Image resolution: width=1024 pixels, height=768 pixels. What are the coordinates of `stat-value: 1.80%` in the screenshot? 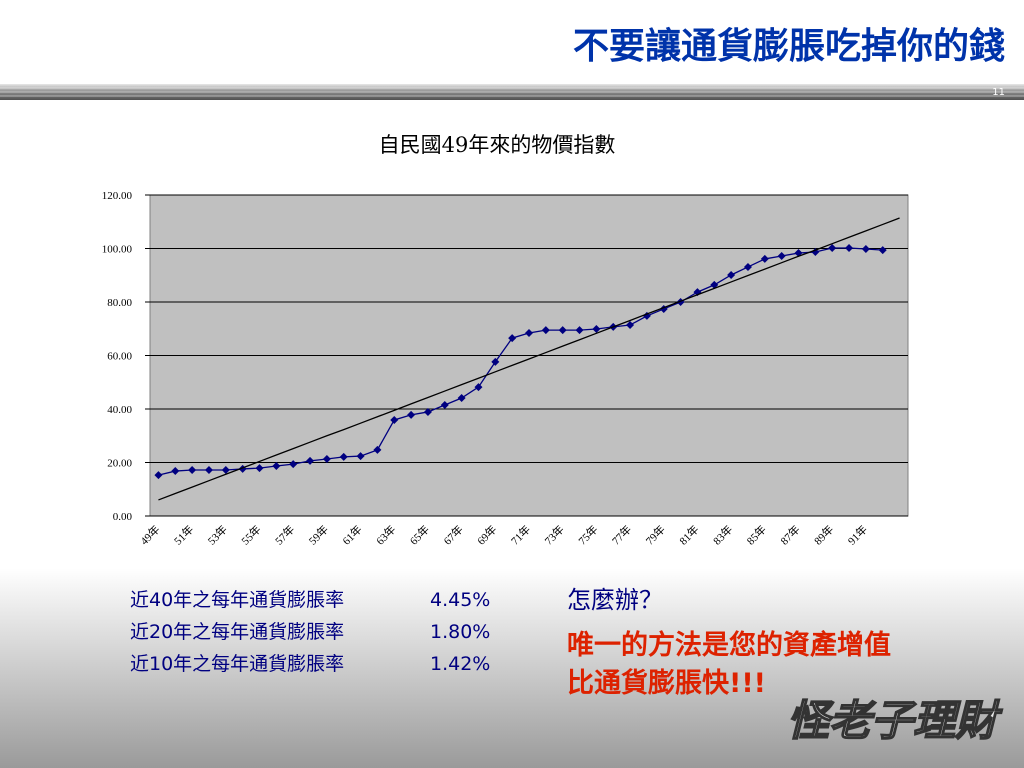 It's located at (460, 632).